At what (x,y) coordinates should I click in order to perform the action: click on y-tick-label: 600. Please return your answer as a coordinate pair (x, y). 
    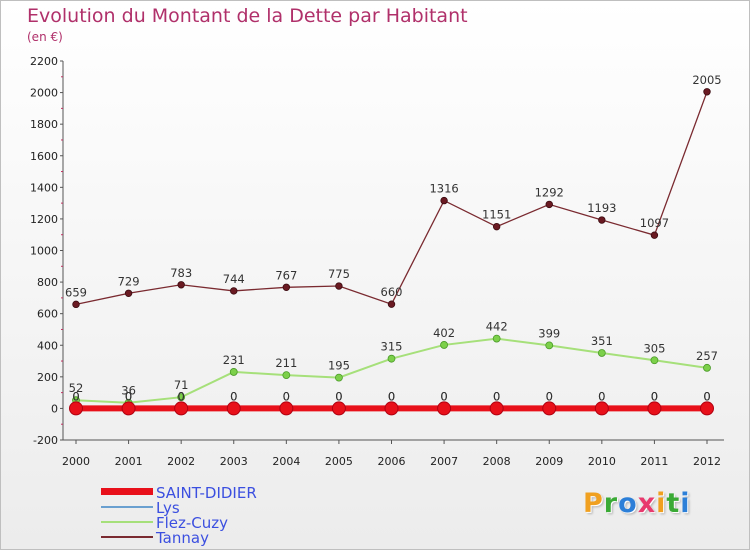
    Looking at the image, I should click on (47, 314).